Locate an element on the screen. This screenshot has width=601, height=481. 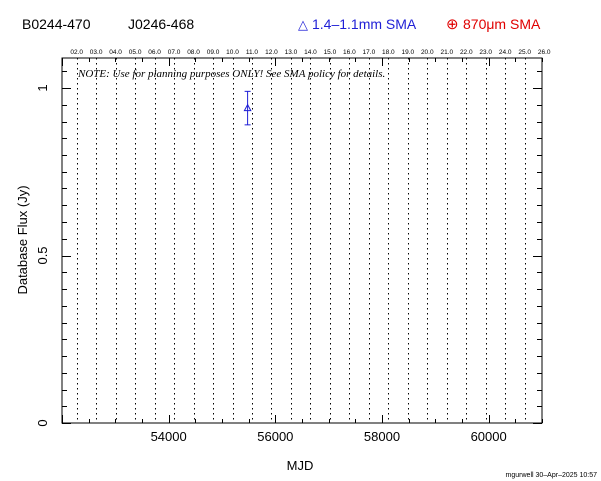
year-label: 07.0 is located at coordinates (174, 52).